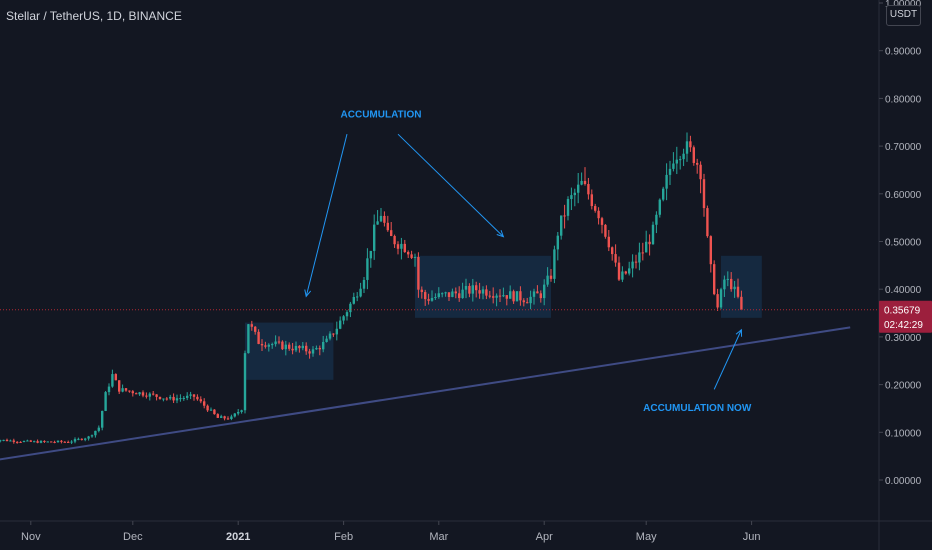  What do you see at coordinates (903, 15) in the screenshot?
I see `currency-button: USDT` at bounding box center [903, 15].